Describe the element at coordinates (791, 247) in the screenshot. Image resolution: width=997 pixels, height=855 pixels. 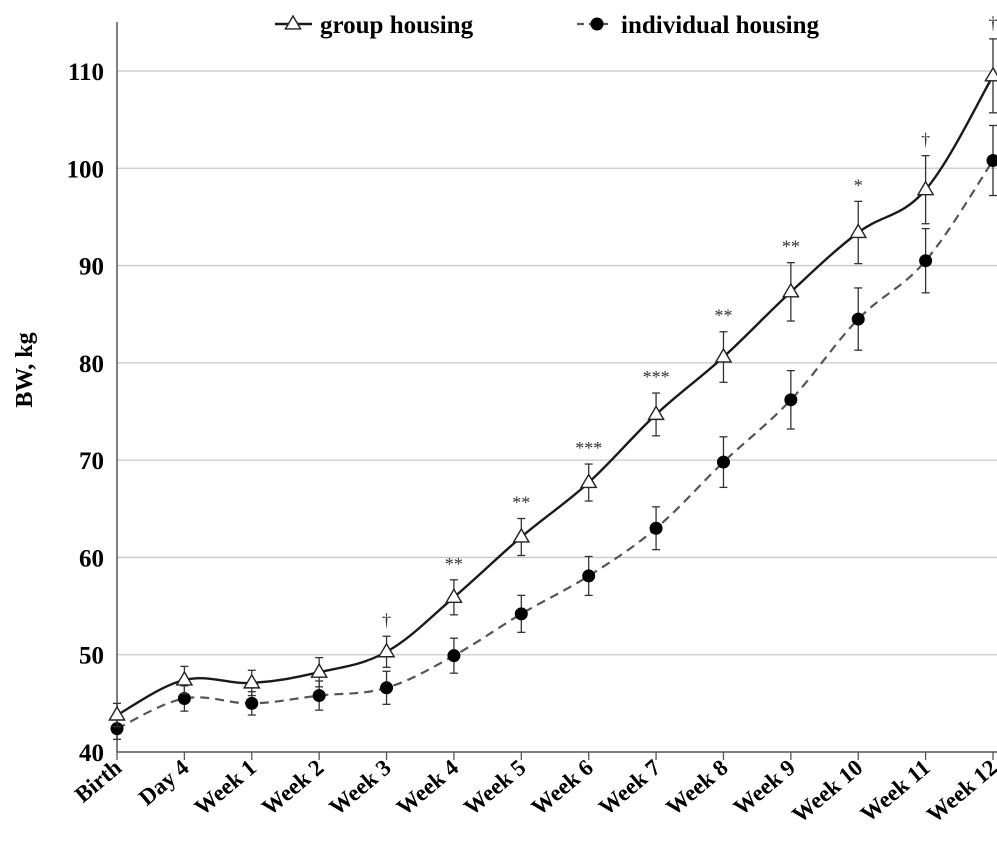
I see `significance-label-10: **` at that location.